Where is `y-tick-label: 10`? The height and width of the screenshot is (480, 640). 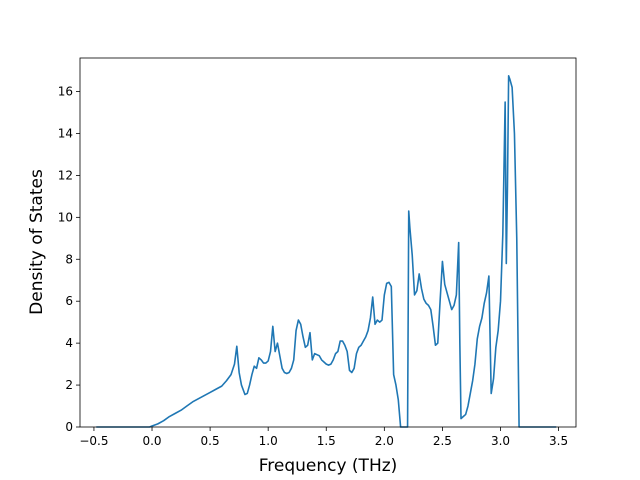 y-tick-label: 10 is located at coordinates (65, 217).